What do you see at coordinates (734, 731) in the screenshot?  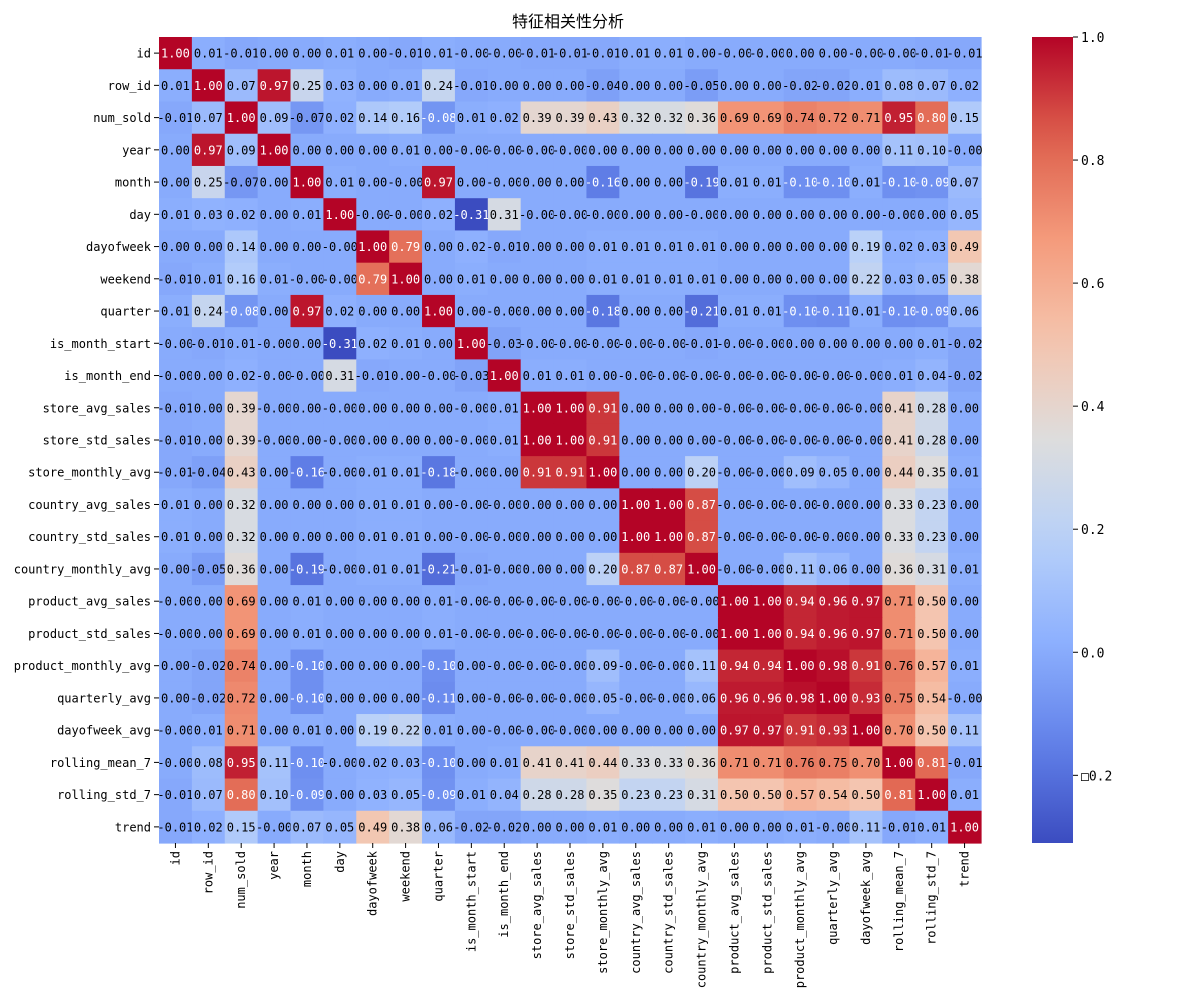 I see `cell-value-label: 0.97` at bounding box center [734, 731].